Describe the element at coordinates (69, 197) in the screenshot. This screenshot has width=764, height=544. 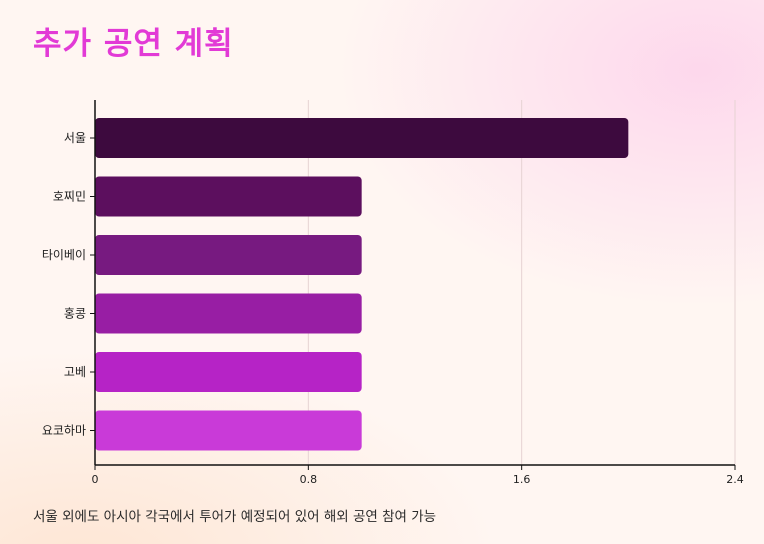
I see `category-label: 호찌민` at that location.